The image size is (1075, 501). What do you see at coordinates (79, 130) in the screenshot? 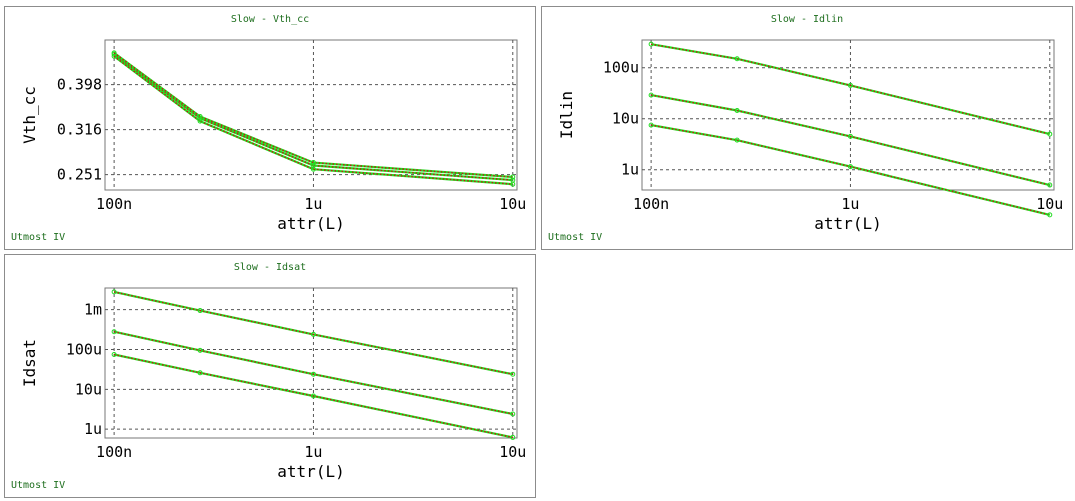
I see `y-tick-label: 0.316` at bounding box center [79, 130].